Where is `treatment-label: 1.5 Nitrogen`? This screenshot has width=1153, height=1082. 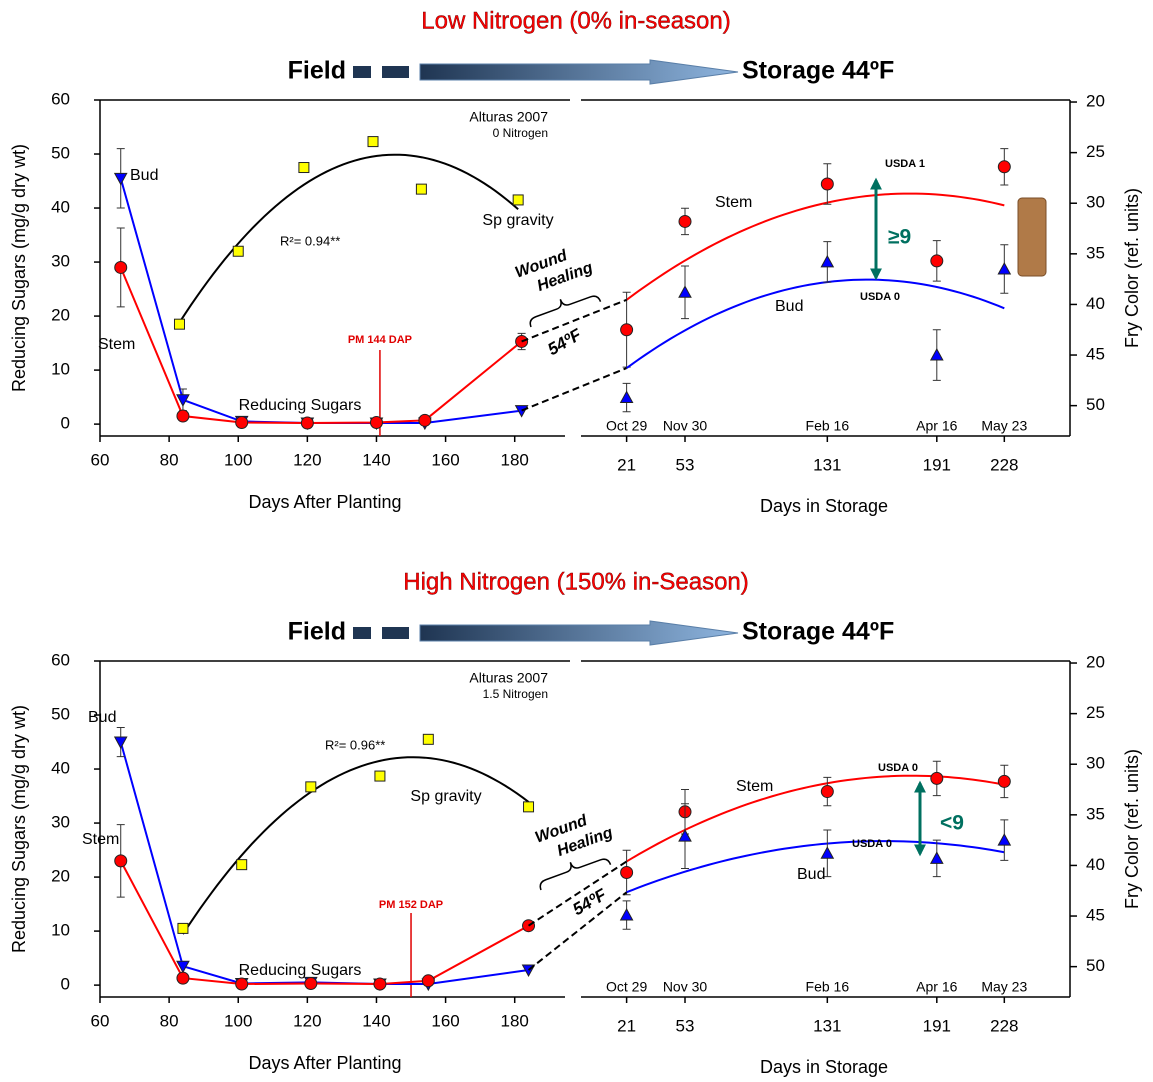 treatment-label: 1.5 Nitrogen is located at coordinates (515, 694).